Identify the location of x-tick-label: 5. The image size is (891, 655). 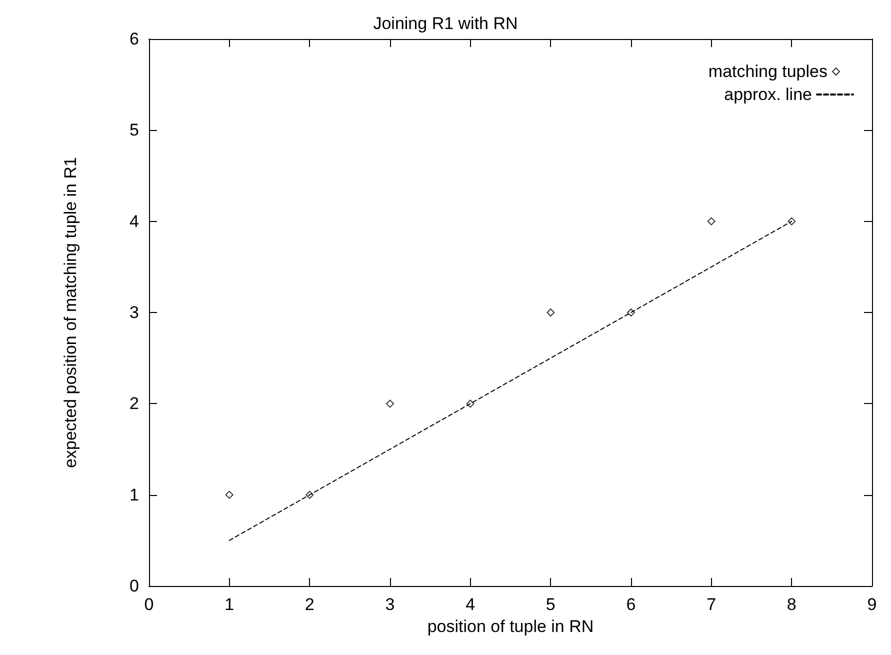
(551, 604).